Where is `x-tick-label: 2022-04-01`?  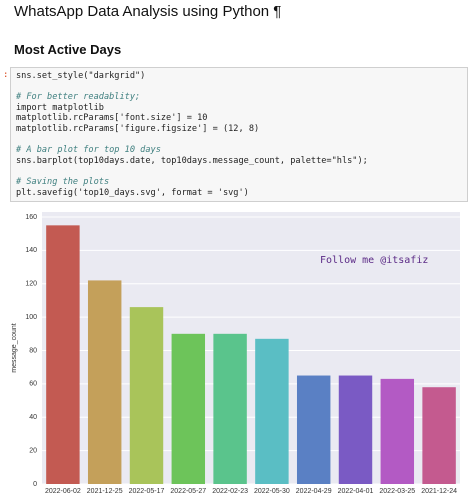
x-tick-label: 2022-04-01 is located at coordinates (356, 491).